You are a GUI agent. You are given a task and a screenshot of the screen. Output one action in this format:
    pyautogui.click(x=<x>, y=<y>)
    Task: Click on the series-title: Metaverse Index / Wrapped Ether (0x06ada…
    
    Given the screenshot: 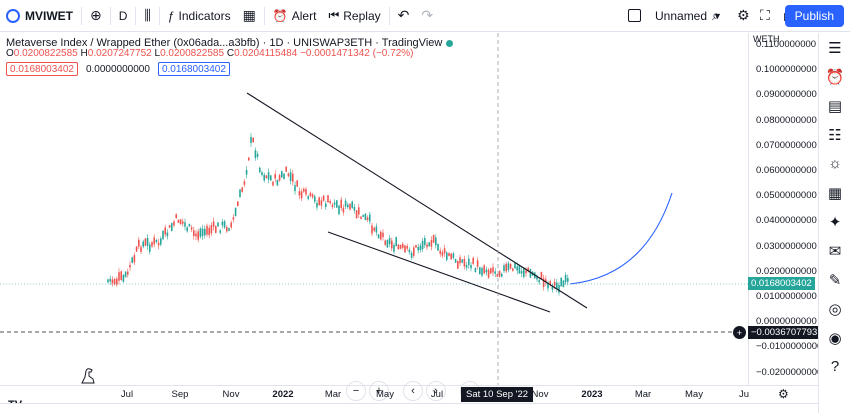 What is the action you would take?
    pyautogui.click(x=224, y=43)
    